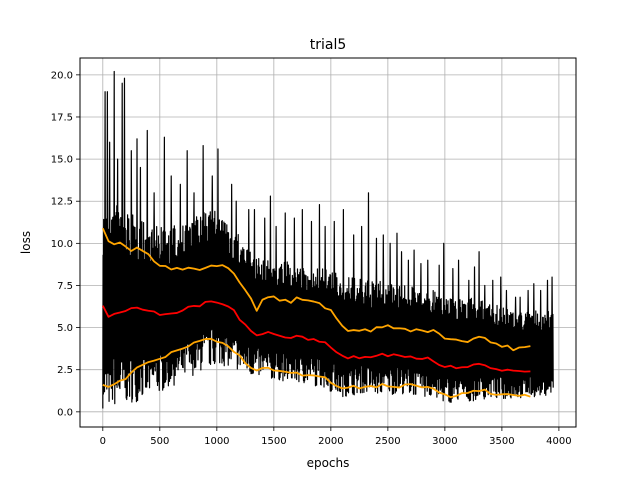 The height and width of the screenshot is (480, 640). What do you see at coordinates (62, 75) in the screenshot?
I see `y-tick-label: 20.0` at bounding box center [62, 75].